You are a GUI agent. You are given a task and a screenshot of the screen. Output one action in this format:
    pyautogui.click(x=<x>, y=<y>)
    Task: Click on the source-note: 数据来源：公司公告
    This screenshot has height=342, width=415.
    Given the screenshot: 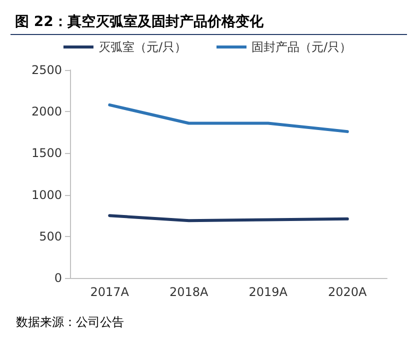 What is the action you would take?
    pyautogui.click(x=70, y=322)
    